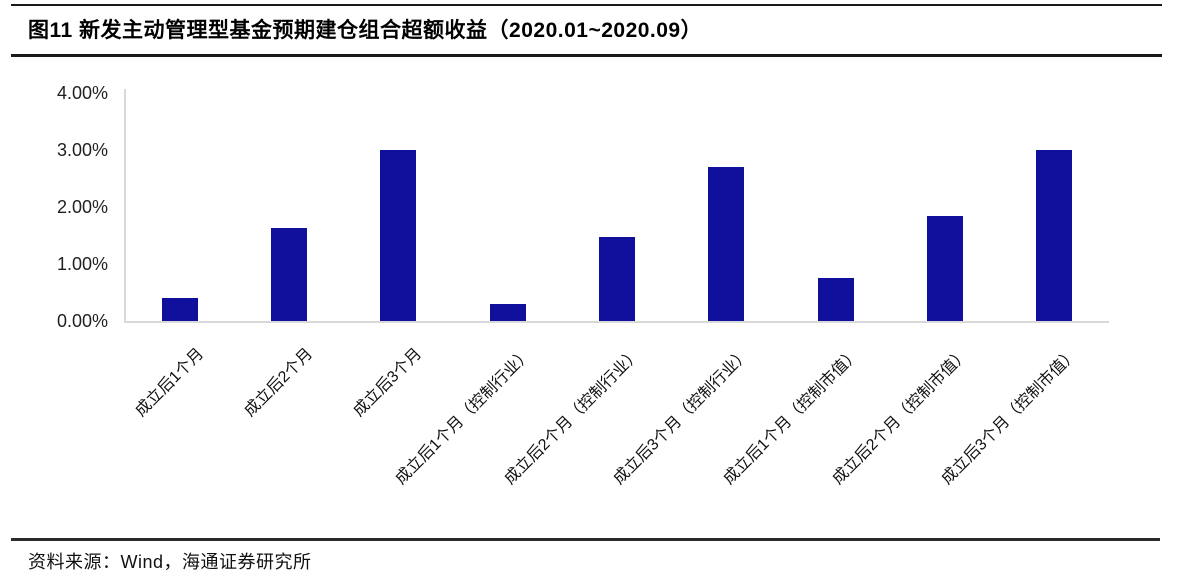  Describe the element at coordinates (125, 206) in the screenshot. I see `y-axis-line` at that location.